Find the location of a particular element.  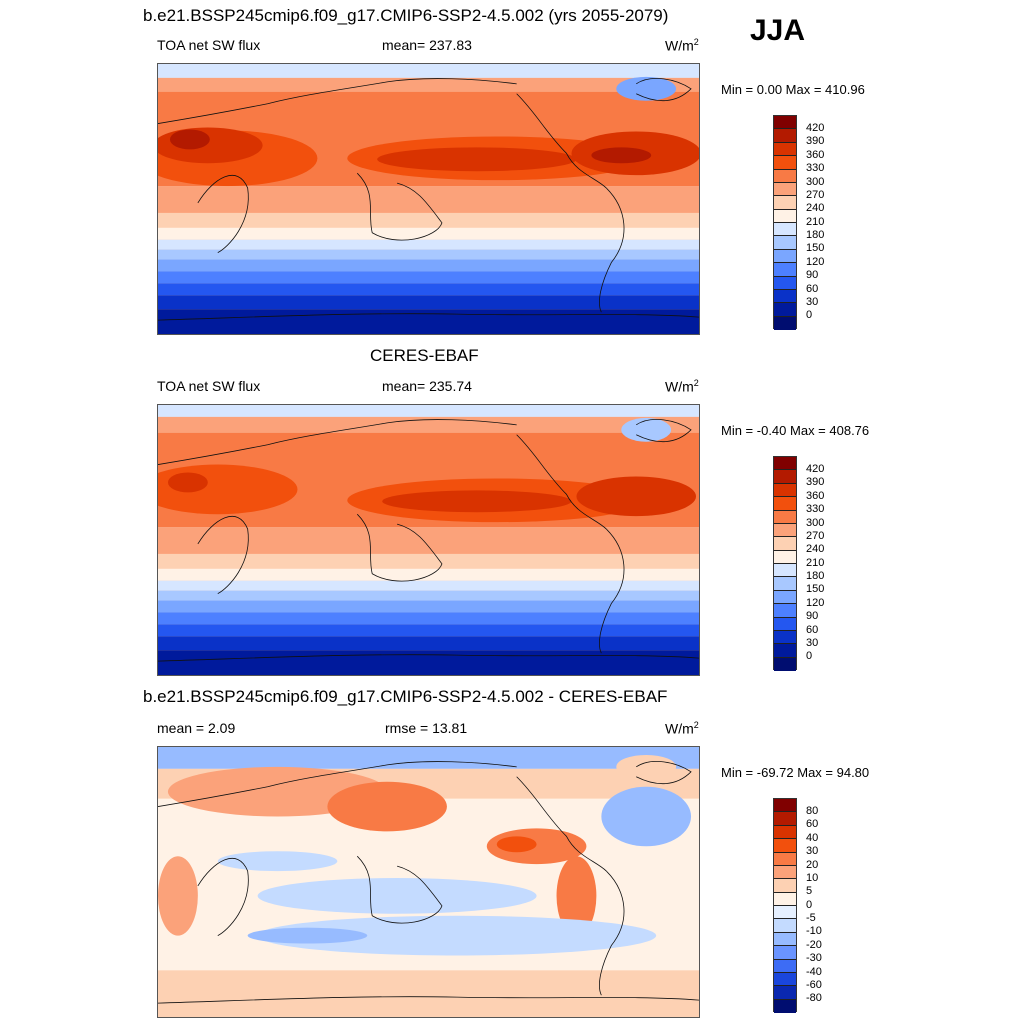

colorbar-tick-label: -40 is located at coordinates (814, 971).